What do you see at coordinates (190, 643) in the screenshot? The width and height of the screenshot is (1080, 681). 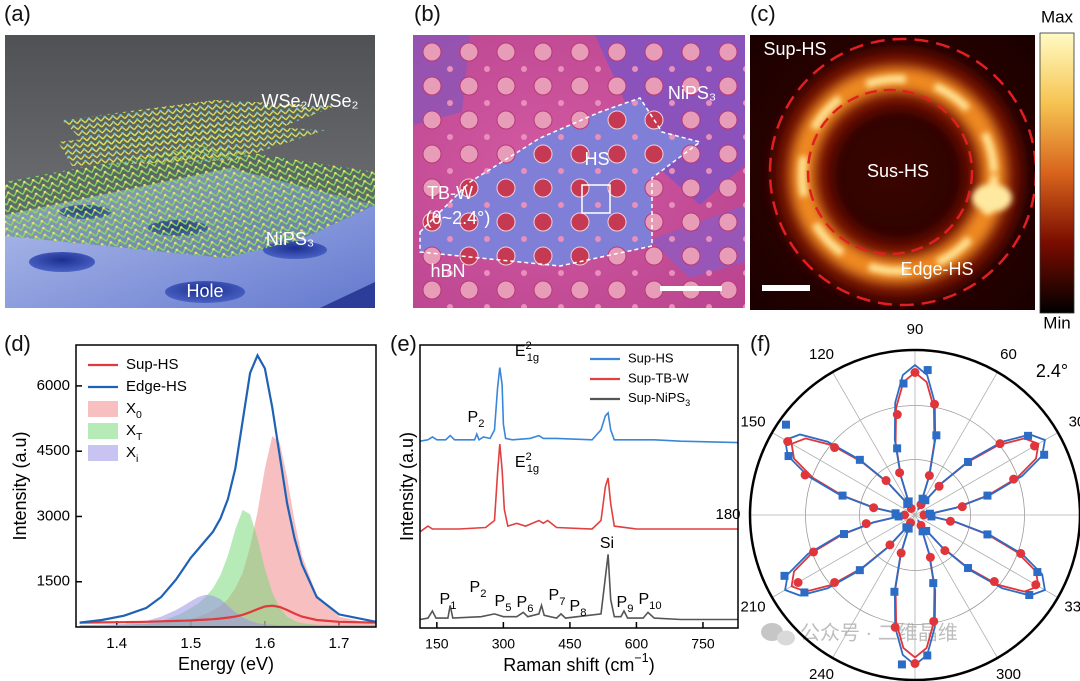 I see `x-tick-label: 1.5` at bounding box center [190, 643].